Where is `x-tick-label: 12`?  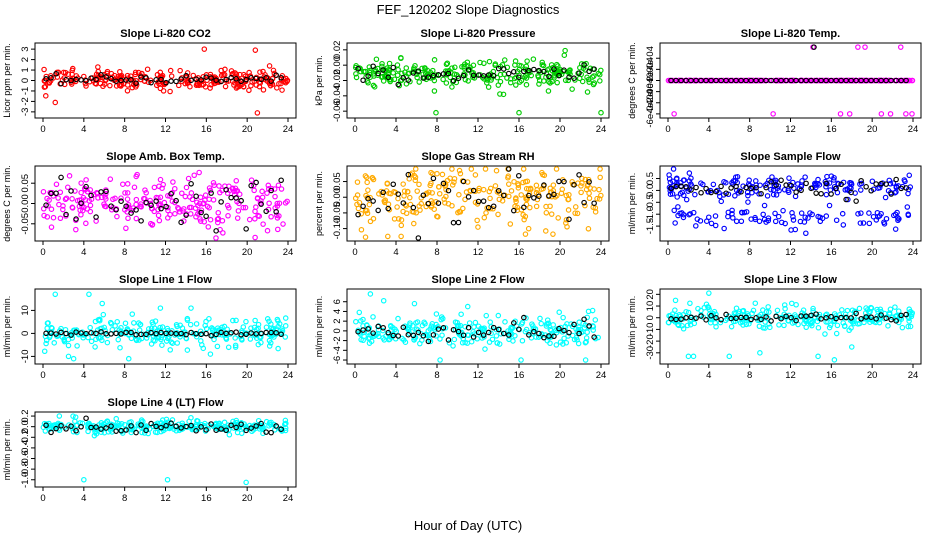 x-tick-label: 12 is located at coordinates (165, 375).